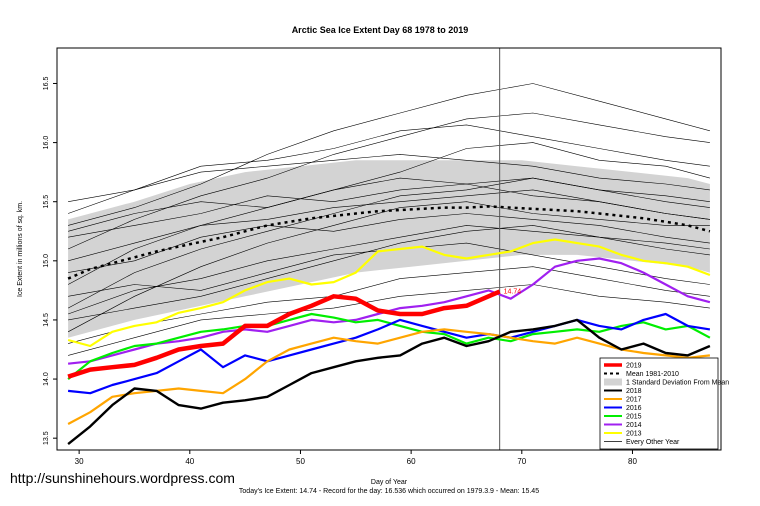  What do you see at coordinates (632, 461) in the screenshot?
I see `x-tick-label: 80` at bounding box center [632, 461].